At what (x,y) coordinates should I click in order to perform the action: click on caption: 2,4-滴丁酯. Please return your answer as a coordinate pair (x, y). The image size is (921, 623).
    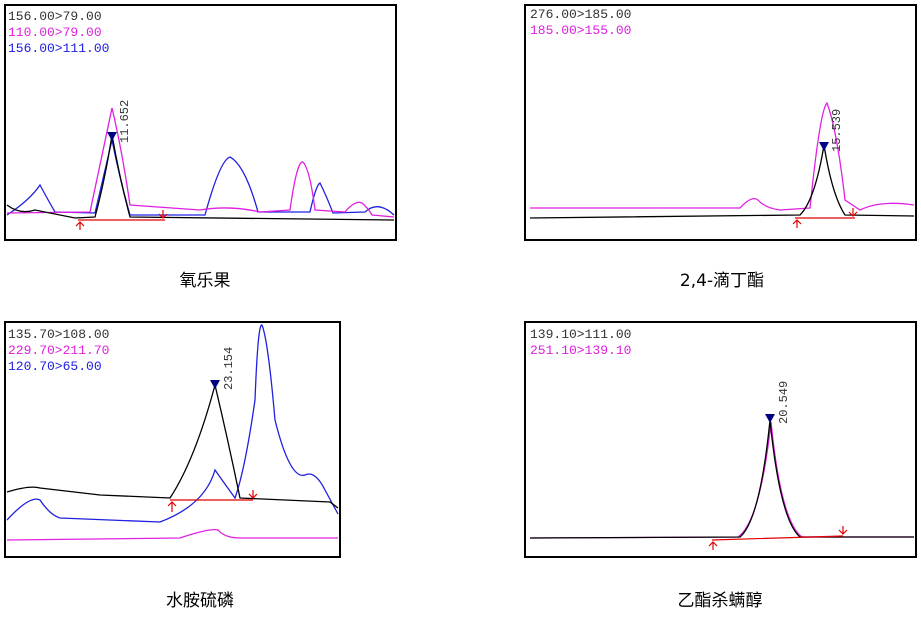
    Looking at the image, I should click on (722, 281).